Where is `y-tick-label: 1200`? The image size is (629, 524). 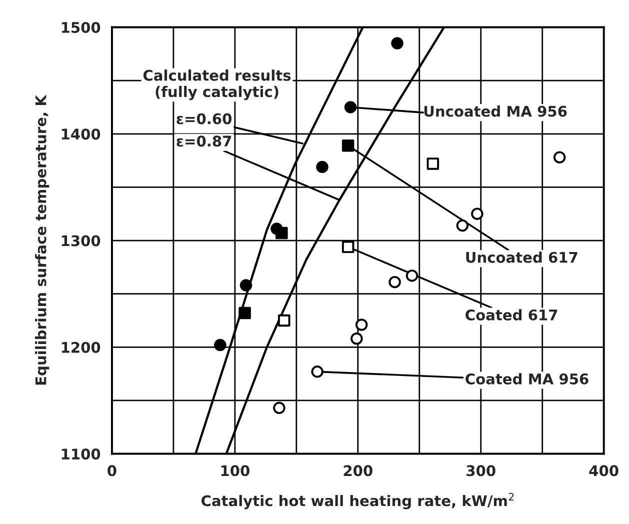
y-tick-label: 1200 is located at coordinates (81, 347).